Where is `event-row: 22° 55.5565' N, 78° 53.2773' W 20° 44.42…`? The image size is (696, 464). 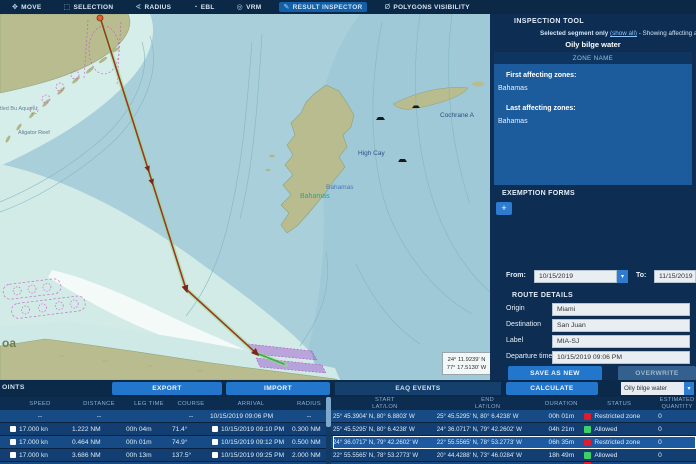 event-row: 22° 55.5565' N, 78° 53.2773' W 20° 44.42… is located at coordinates (514, 455).